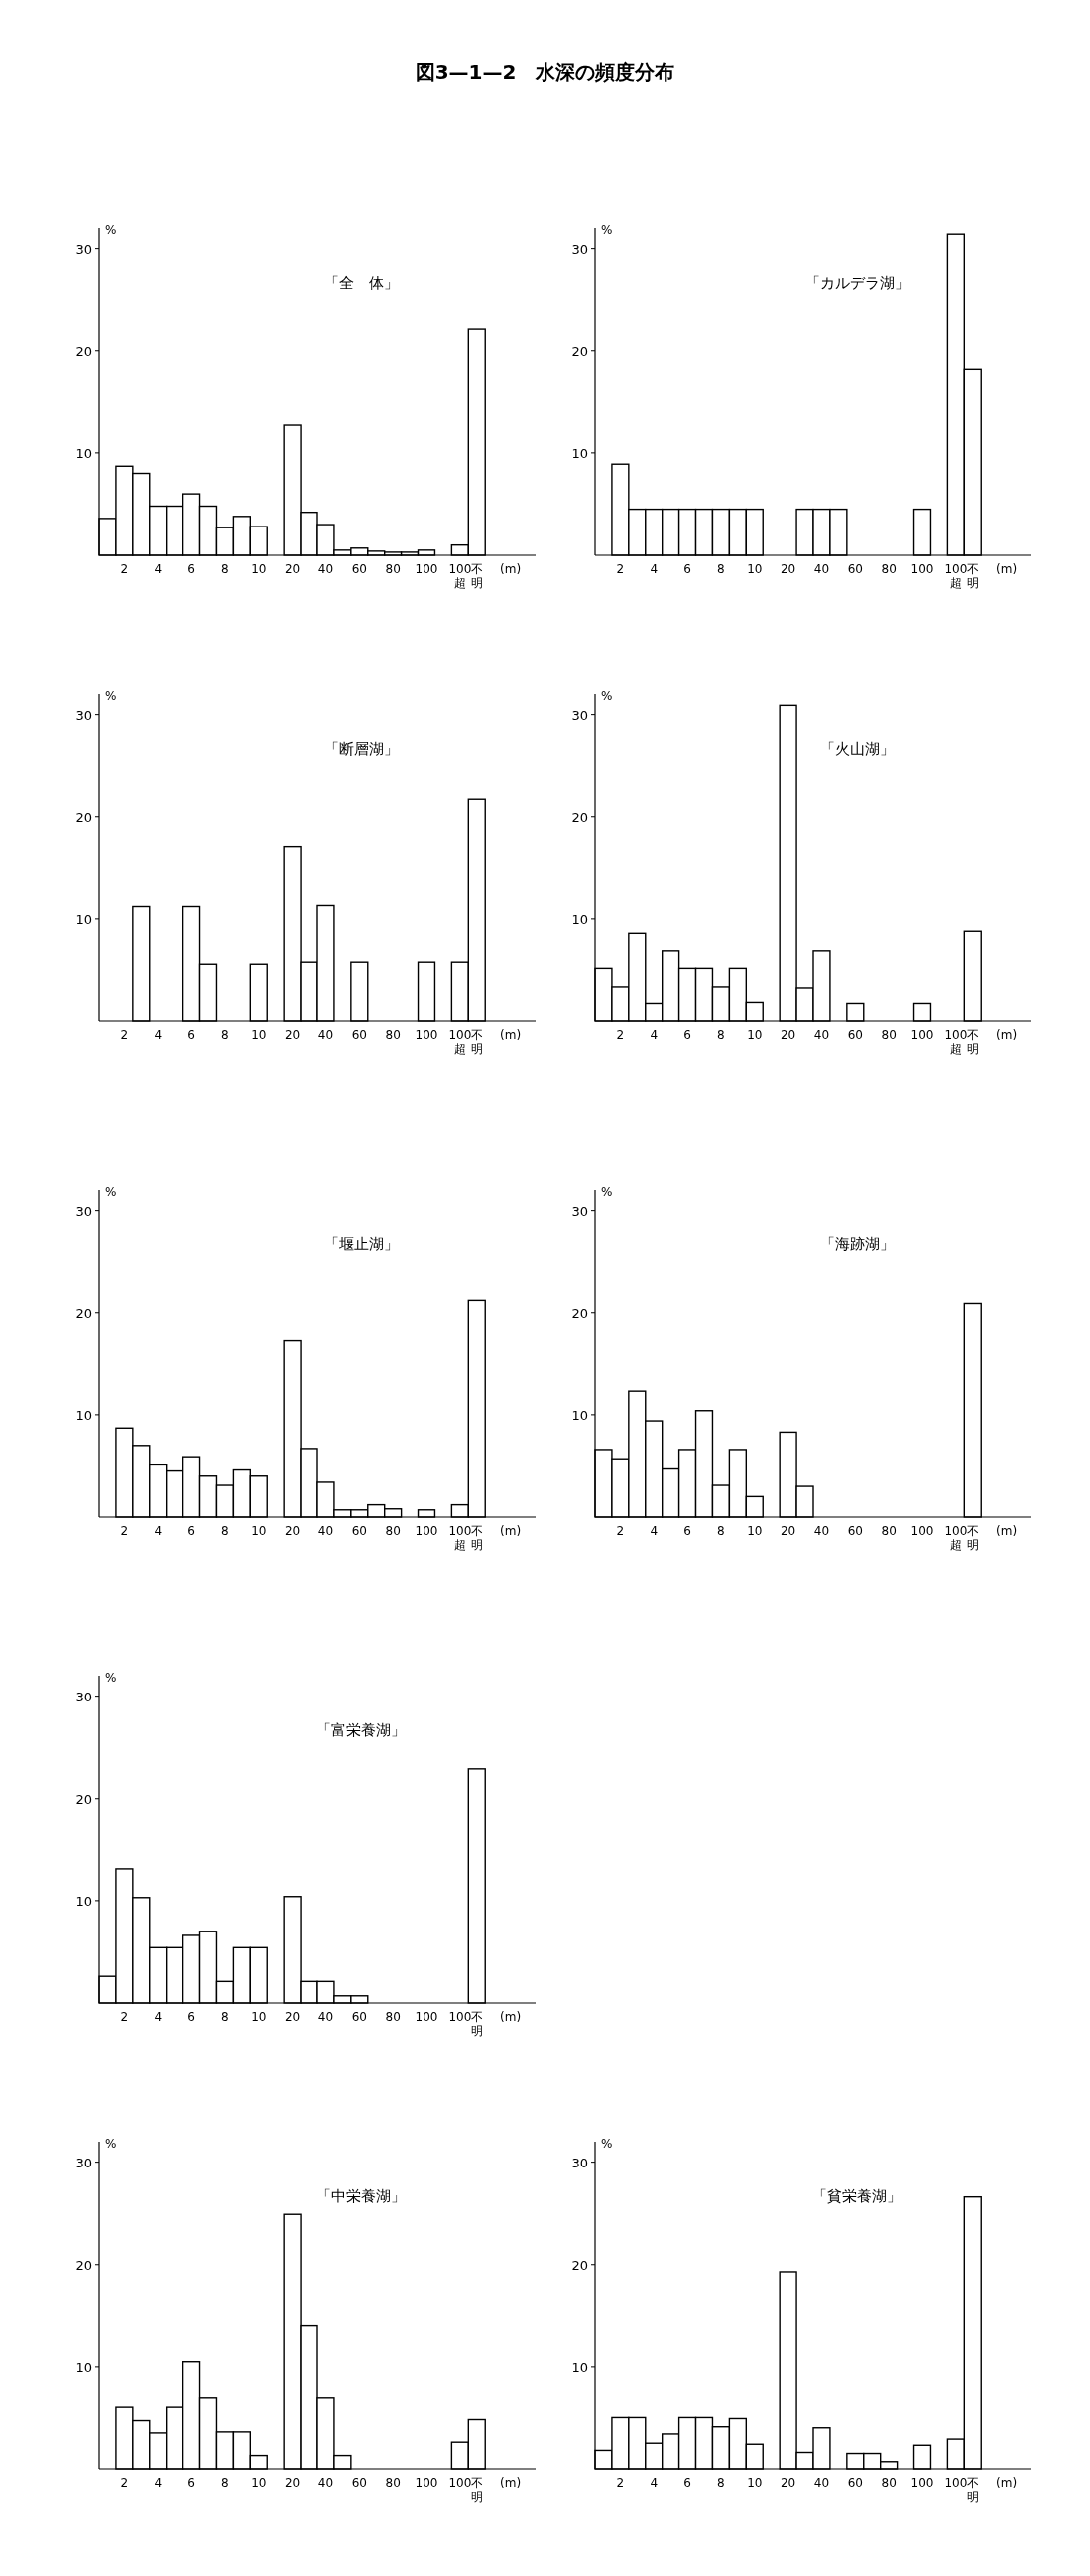 Image resolution: width=1090 pixels, height=2576 pixels. Describe the element at coordinates (856, 283) in the screenshot. I see `text: 「カルデラ湖」` at that location.